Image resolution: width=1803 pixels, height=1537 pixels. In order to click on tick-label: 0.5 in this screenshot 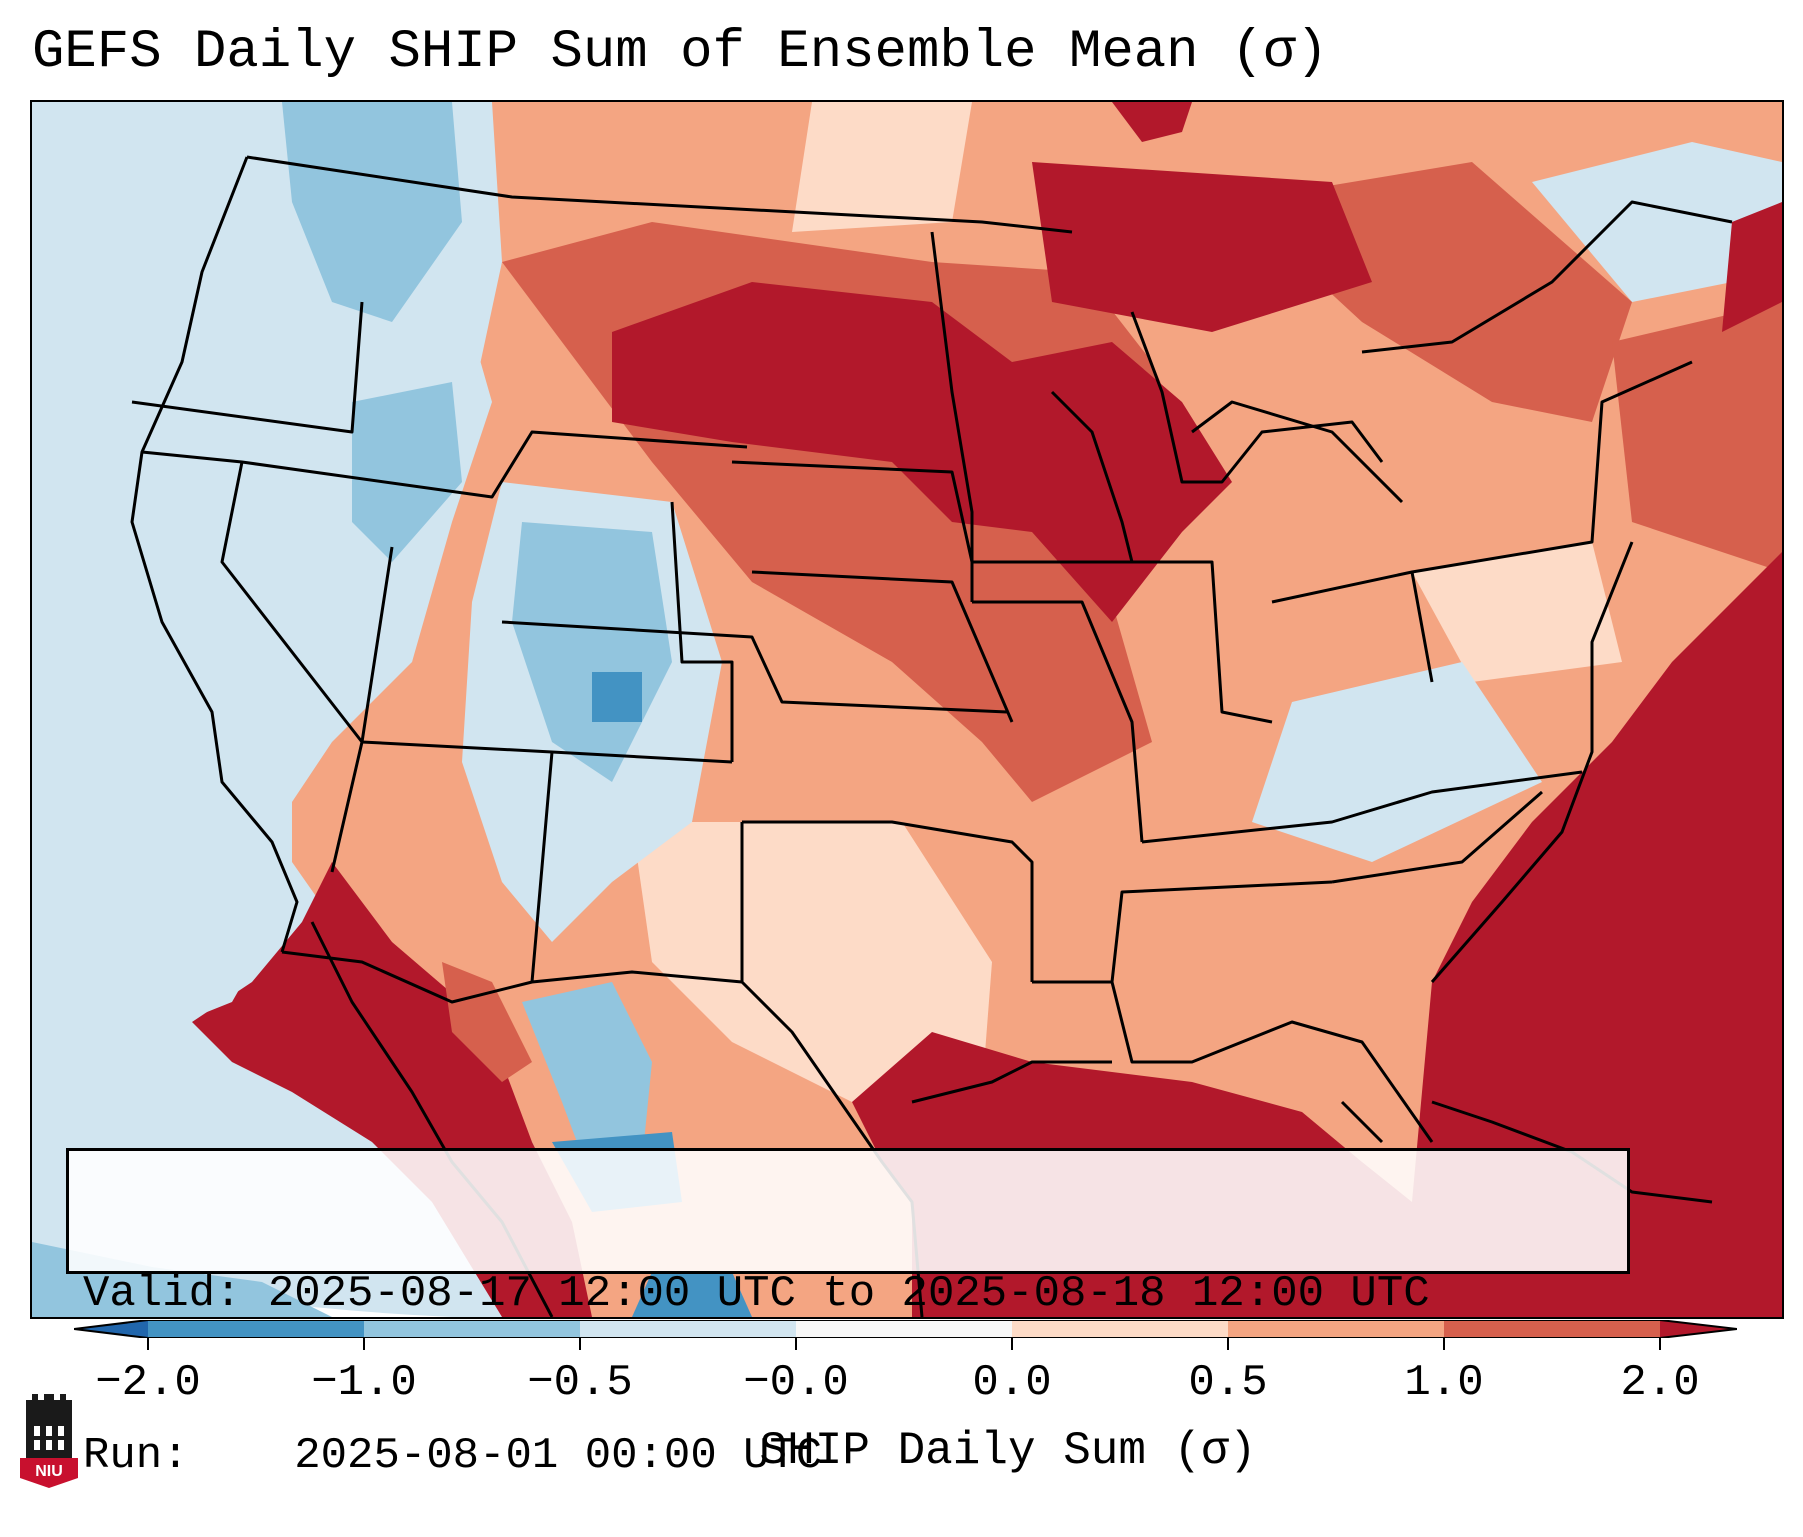, I will do `click(1228, 1383)`.